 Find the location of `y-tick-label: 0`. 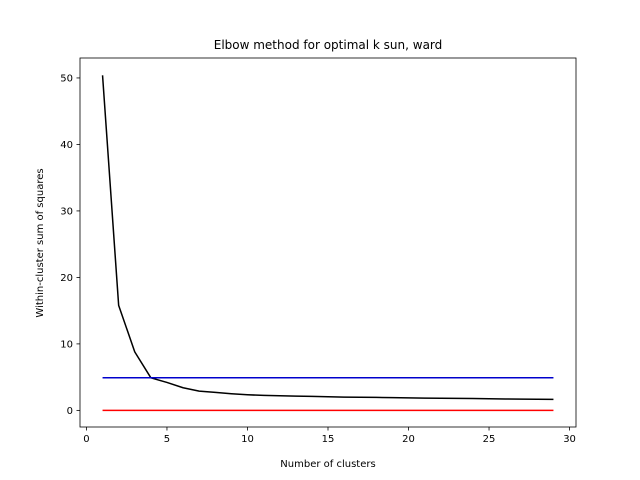

y-tick-label: 0 is located at coordinates (70, 411).